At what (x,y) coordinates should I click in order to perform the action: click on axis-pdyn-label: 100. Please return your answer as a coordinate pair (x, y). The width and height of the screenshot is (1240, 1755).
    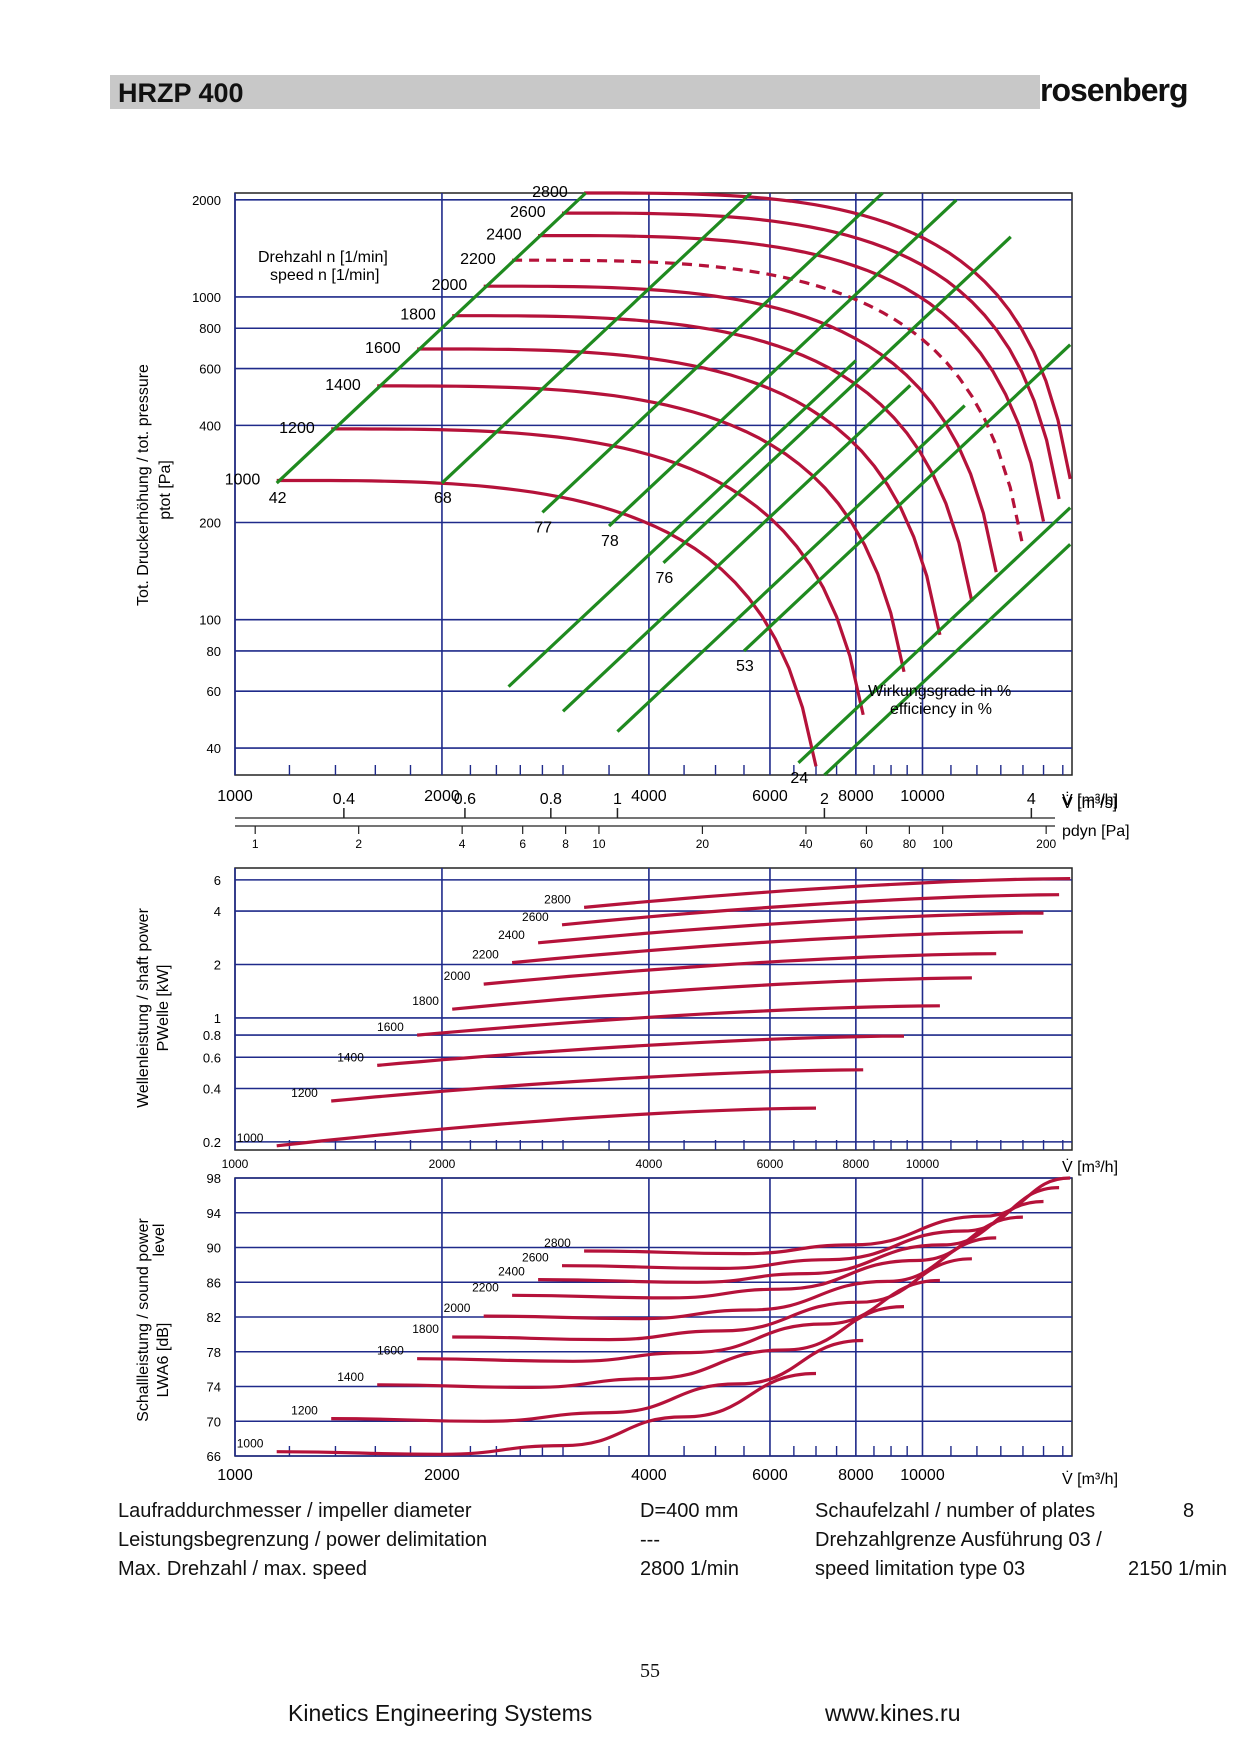
    Looking at the image, I should click on (943, 844).